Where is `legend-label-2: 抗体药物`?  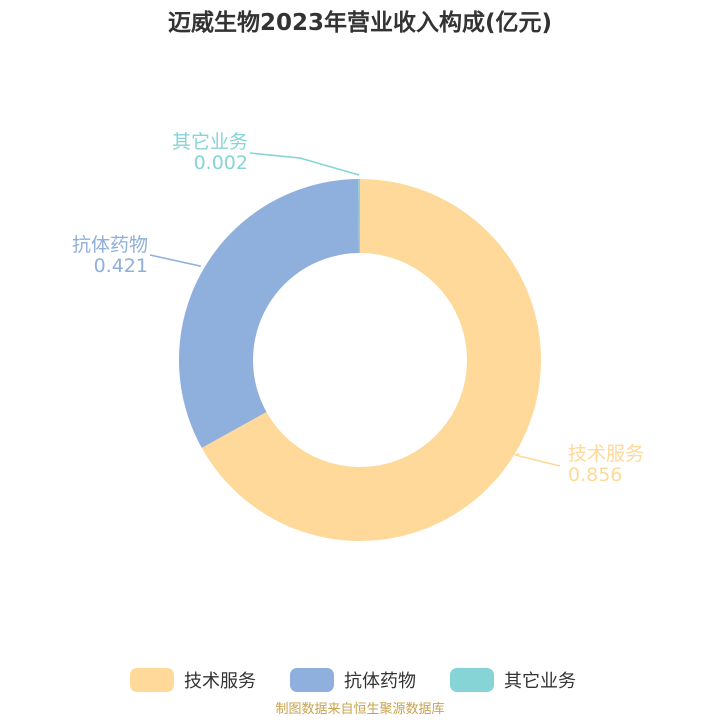 legend-label-2: 抗体药物 is located at coordinates (380, 681).